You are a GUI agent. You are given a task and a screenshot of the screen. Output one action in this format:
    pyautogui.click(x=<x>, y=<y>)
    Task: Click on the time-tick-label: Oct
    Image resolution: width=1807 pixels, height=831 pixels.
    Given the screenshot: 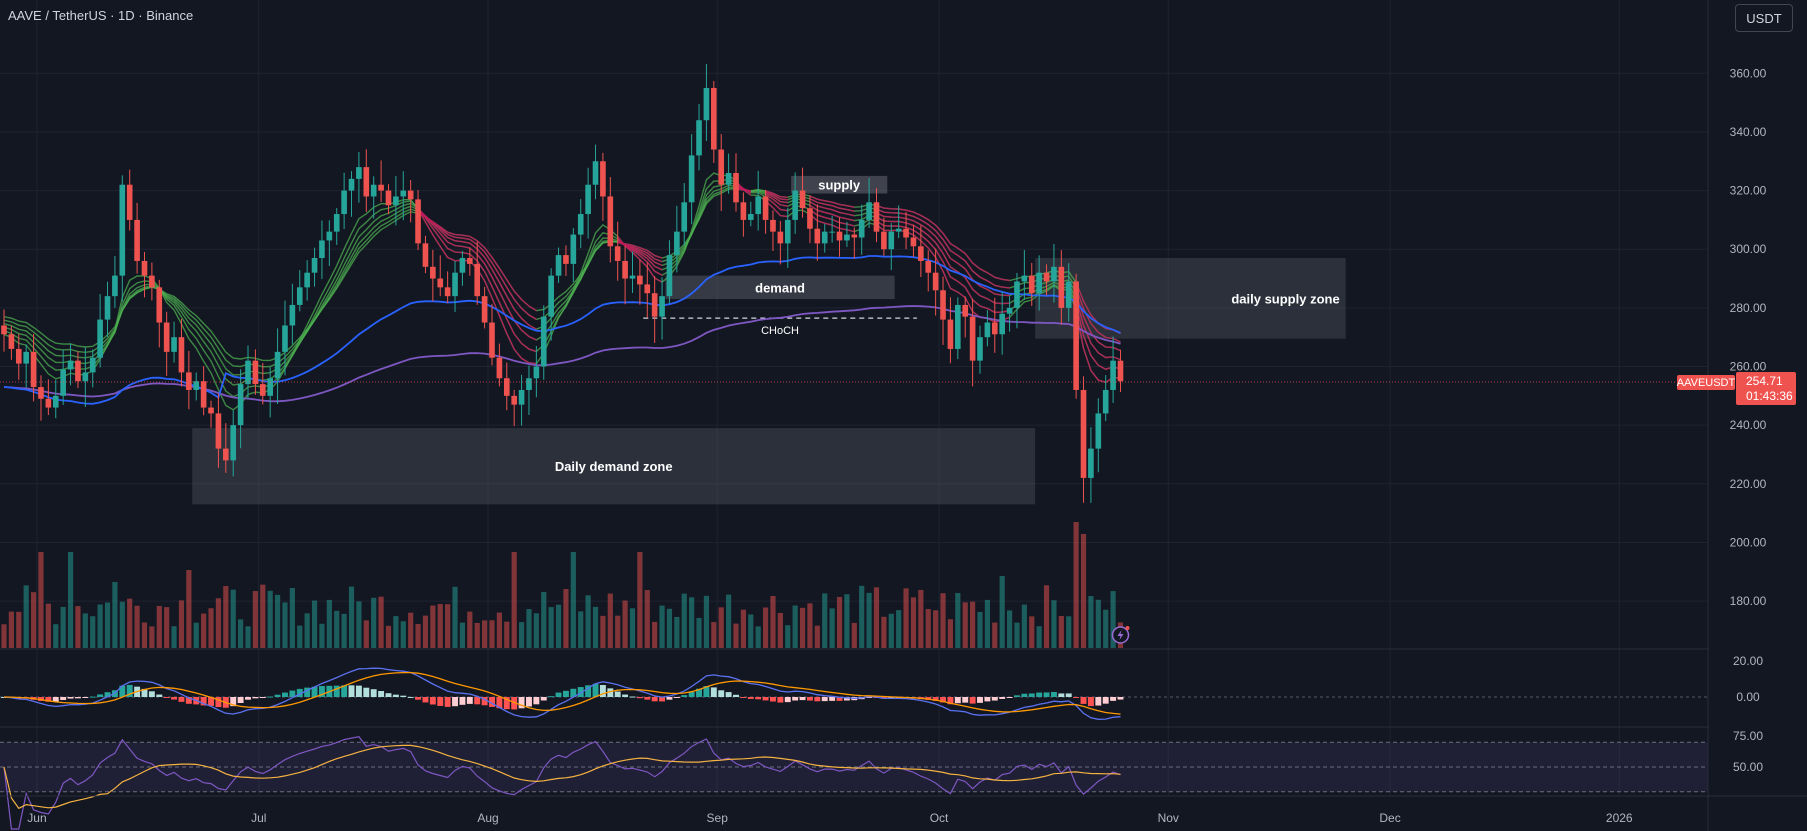 What is the action you would take?
    pyautogui.click(x=939, y=818)
    